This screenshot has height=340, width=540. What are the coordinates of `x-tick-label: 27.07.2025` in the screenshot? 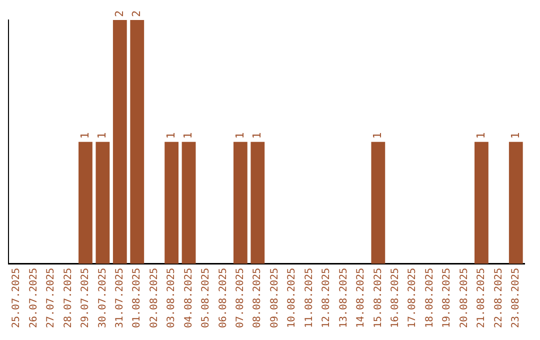 It's located at (51, 298).